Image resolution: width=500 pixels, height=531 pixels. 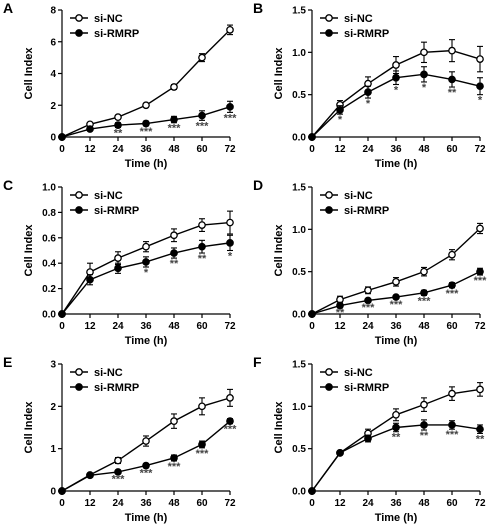 What do you see at coordinates (49, 238) in the screenshot?
I see `y-tick-label: 0.6` at bounding box center [49, 238].